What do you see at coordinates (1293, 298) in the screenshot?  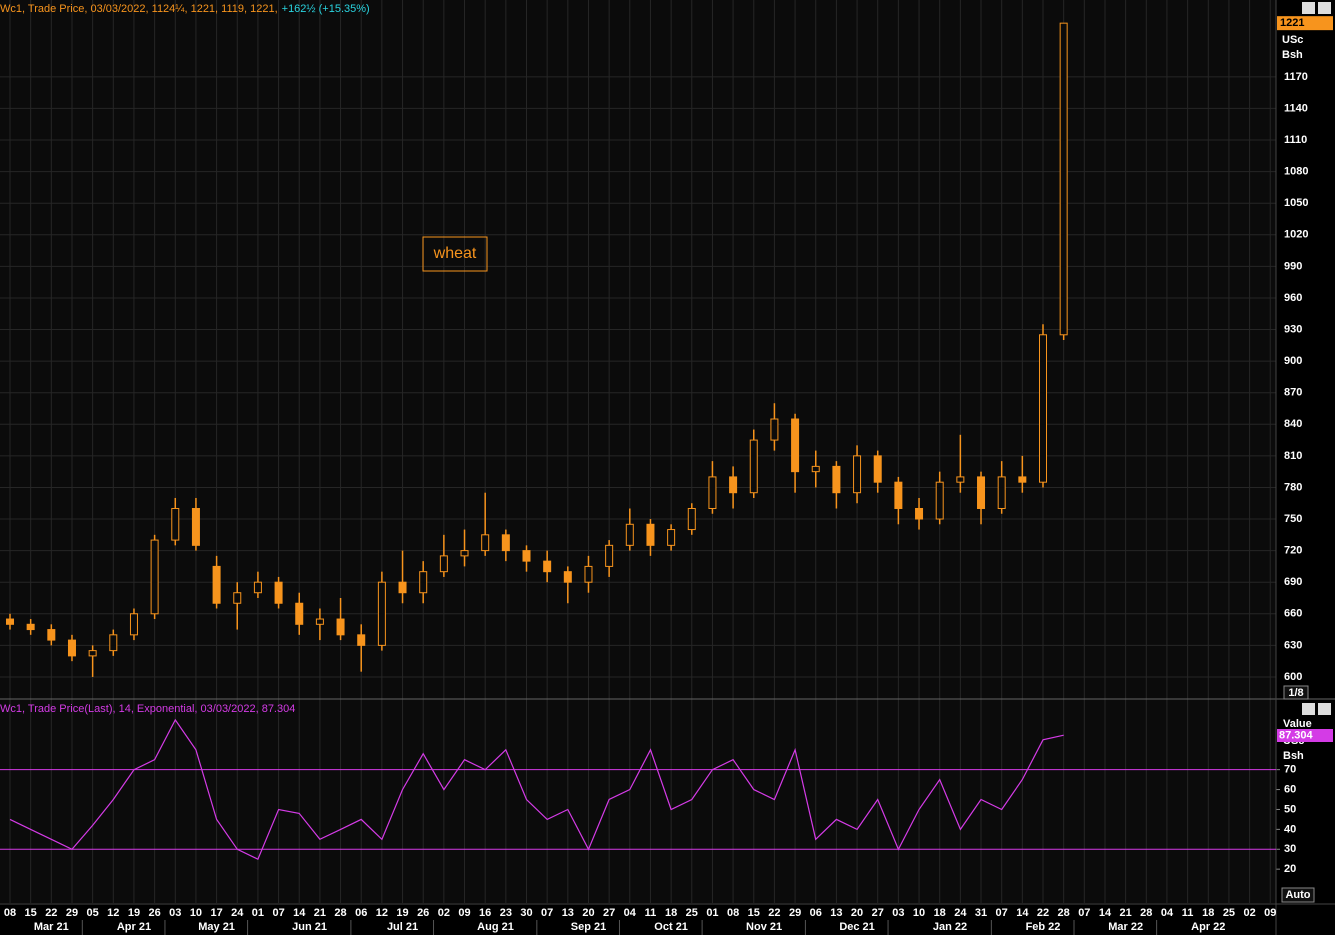 I see `y-tick-label: 960` at bounding box center [1293, 298].